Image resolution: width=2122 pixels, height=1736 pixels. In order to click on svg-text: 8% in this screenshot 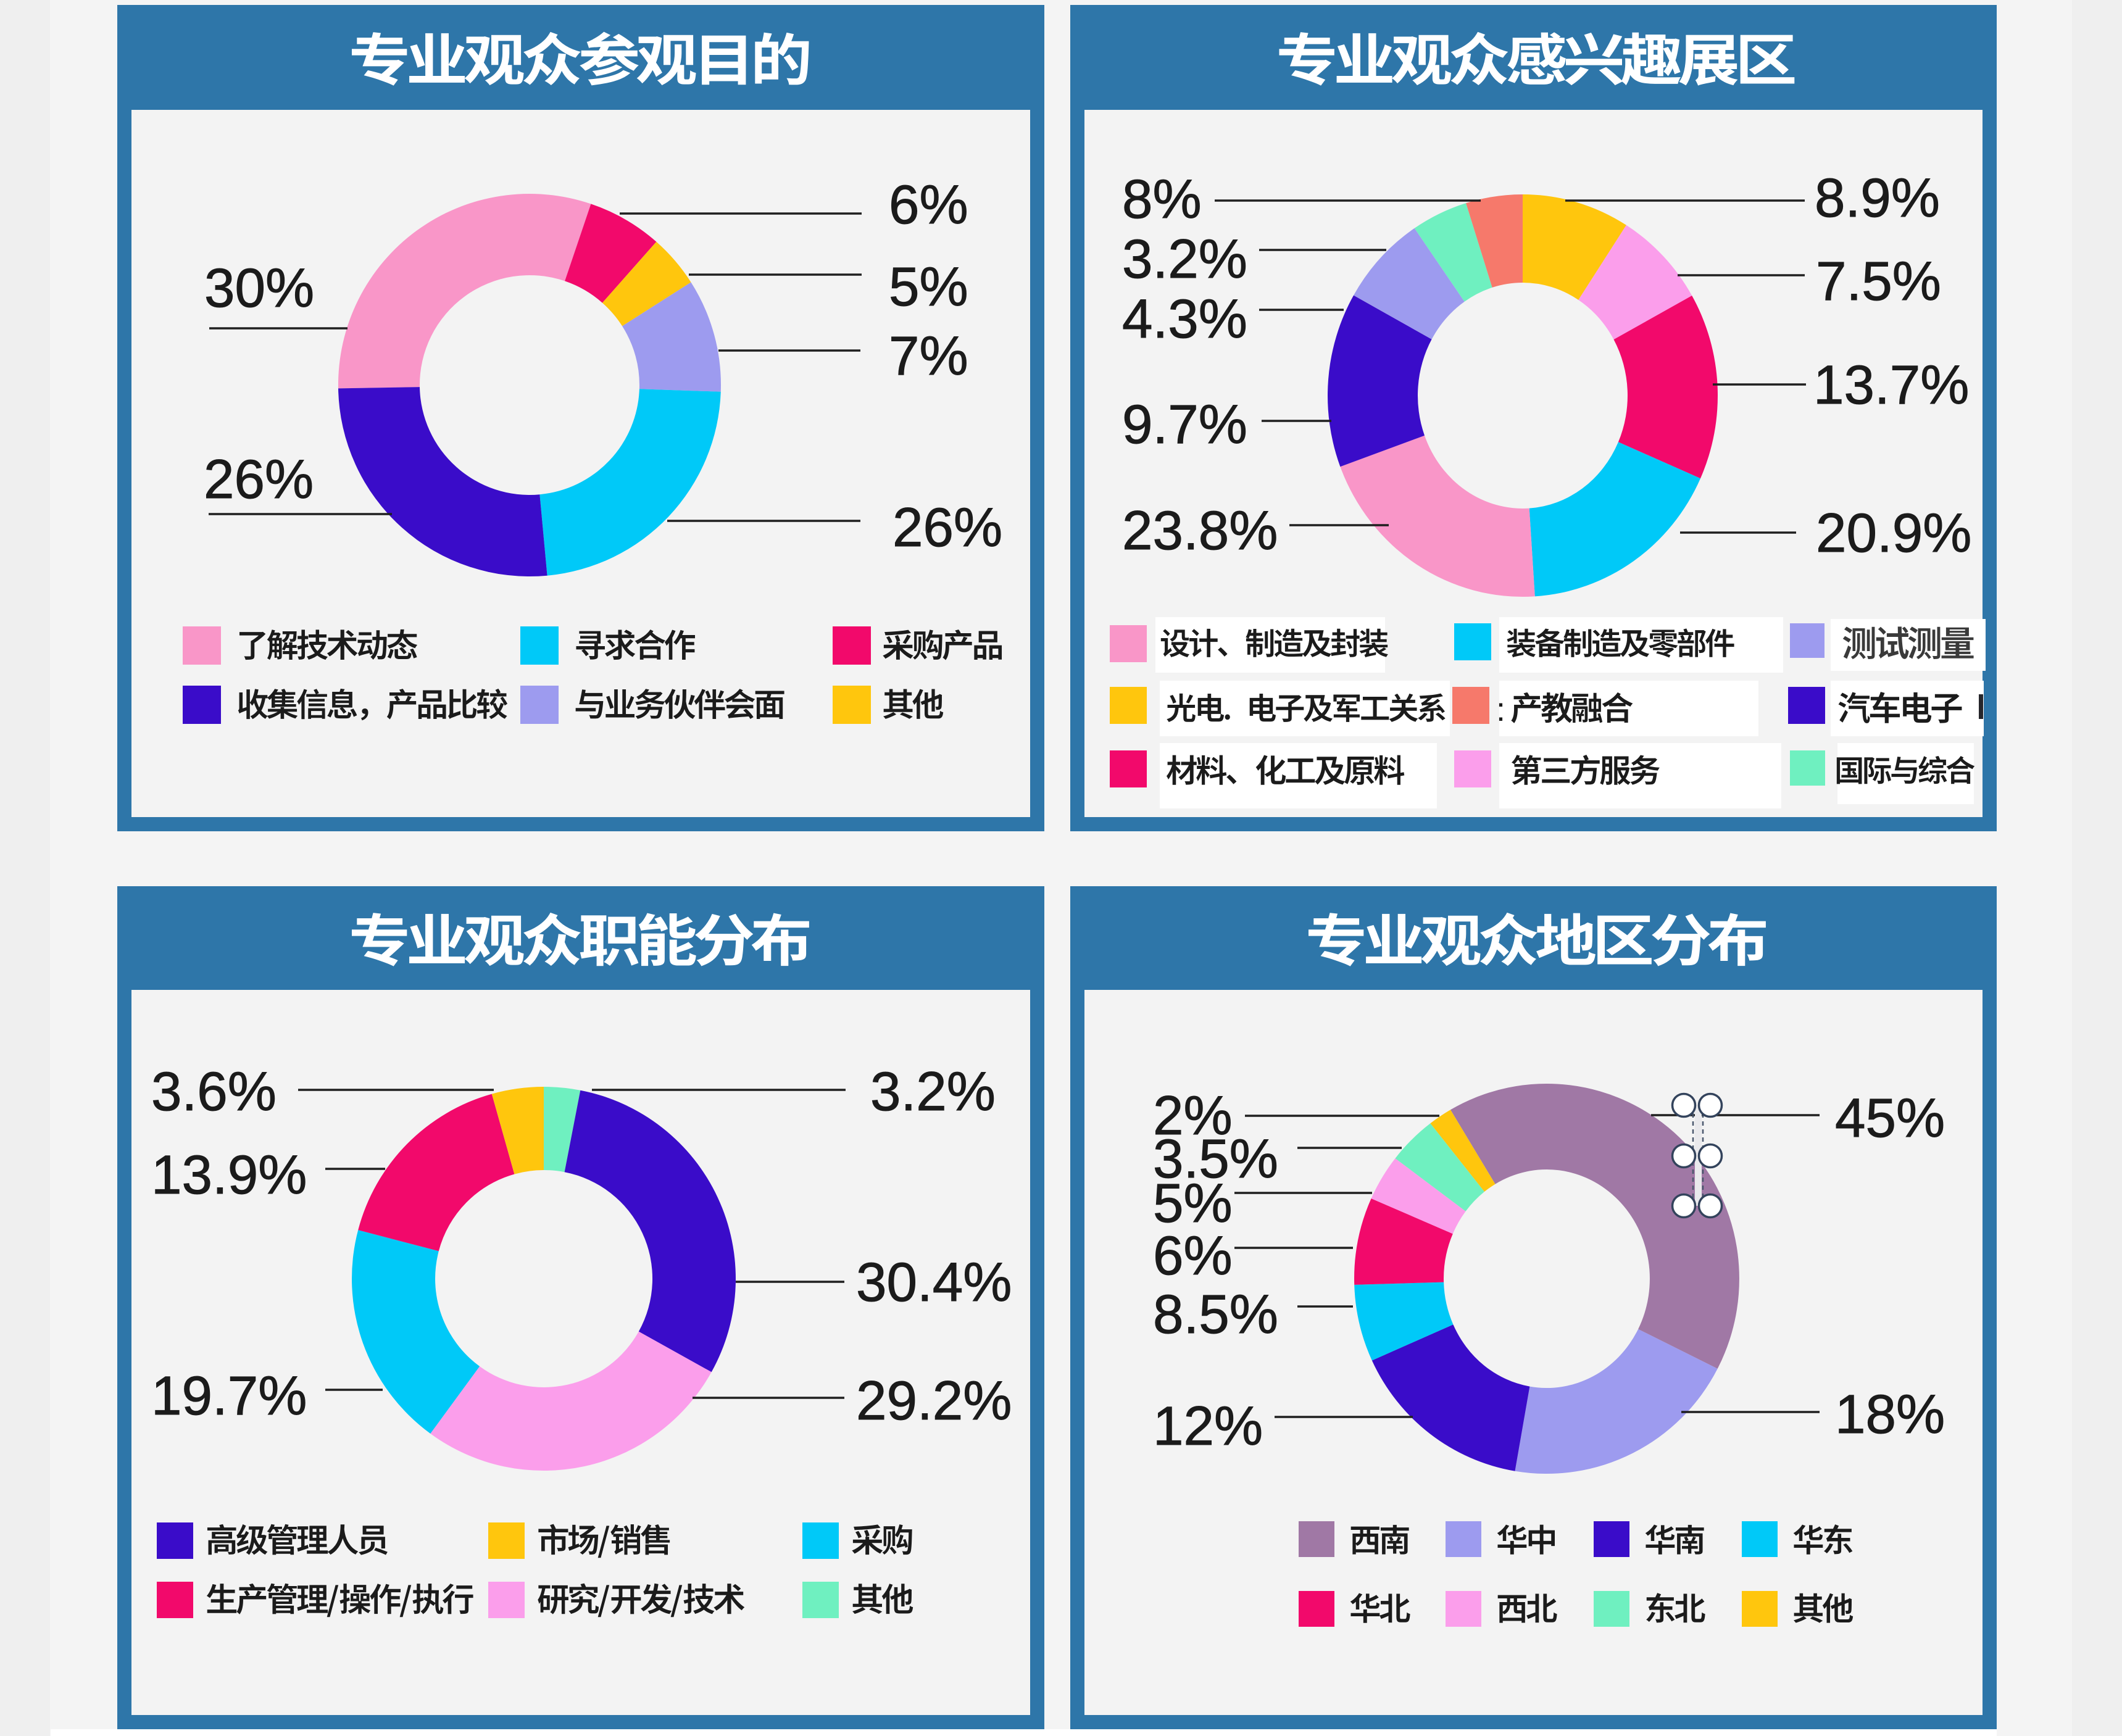, I will do `click(1162, 199)`.